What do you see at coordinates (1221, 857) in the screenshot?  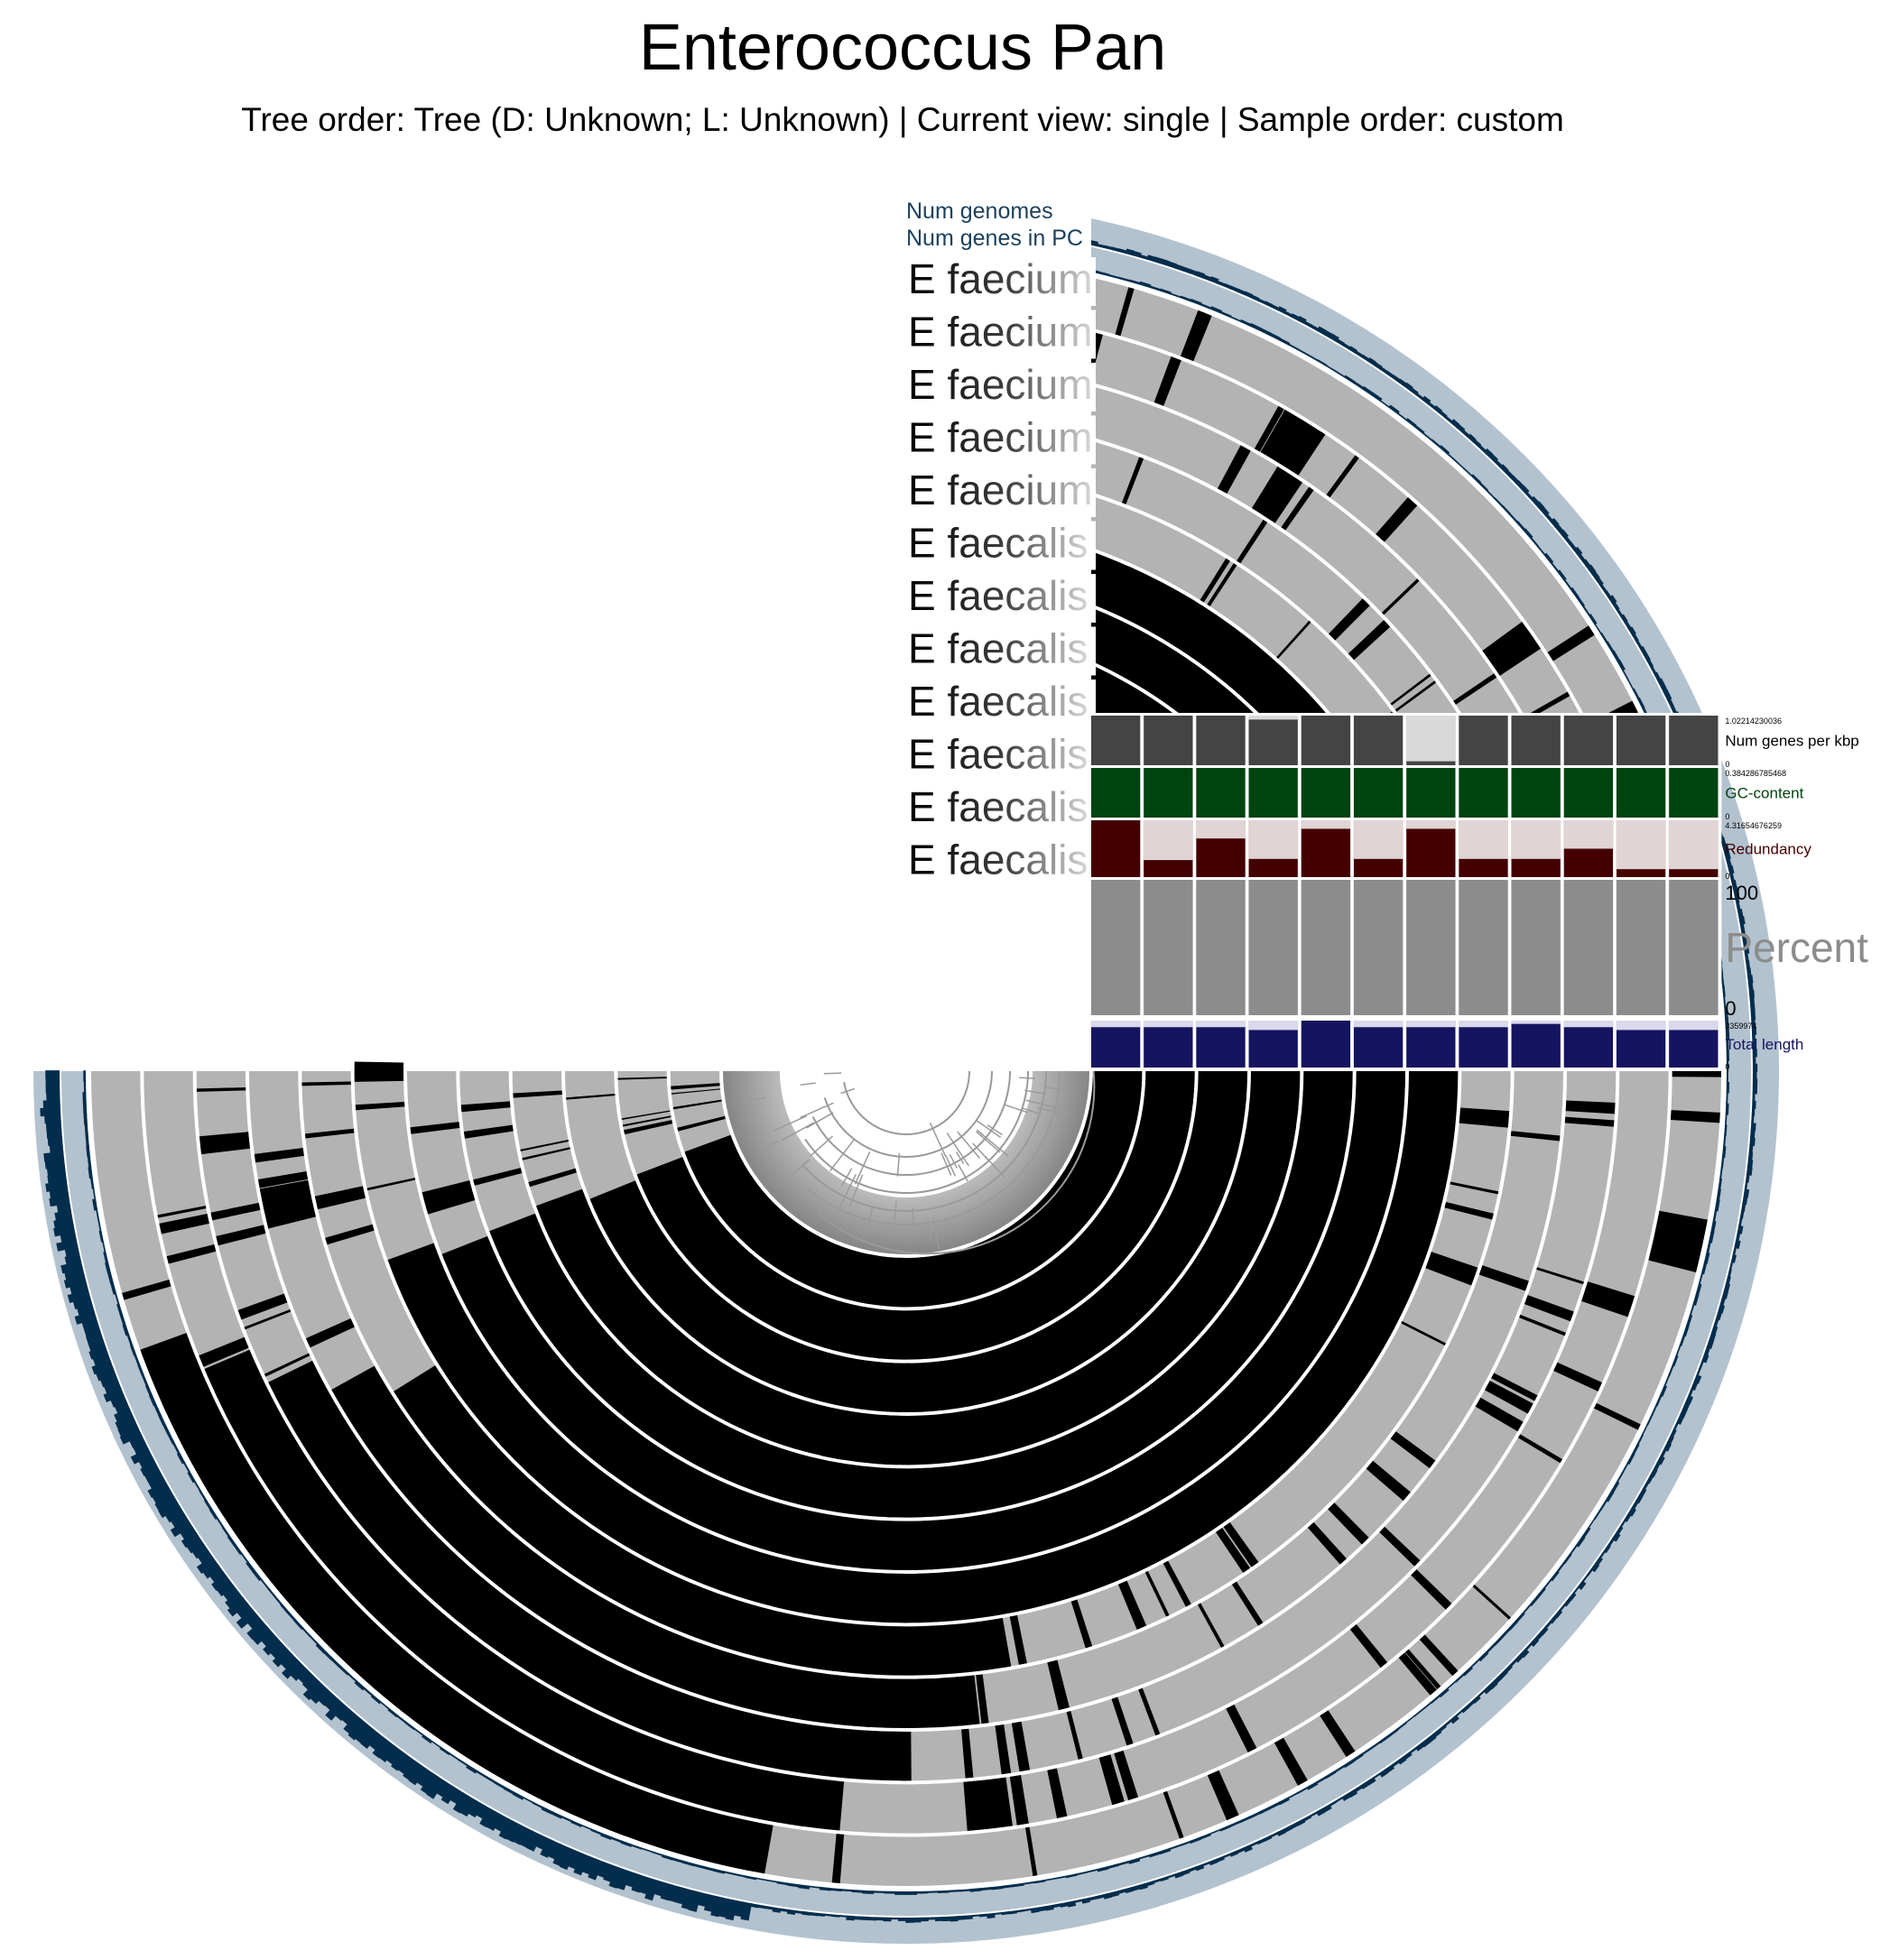 I see `redundancy-bar` at bounding box center [1221, 857].